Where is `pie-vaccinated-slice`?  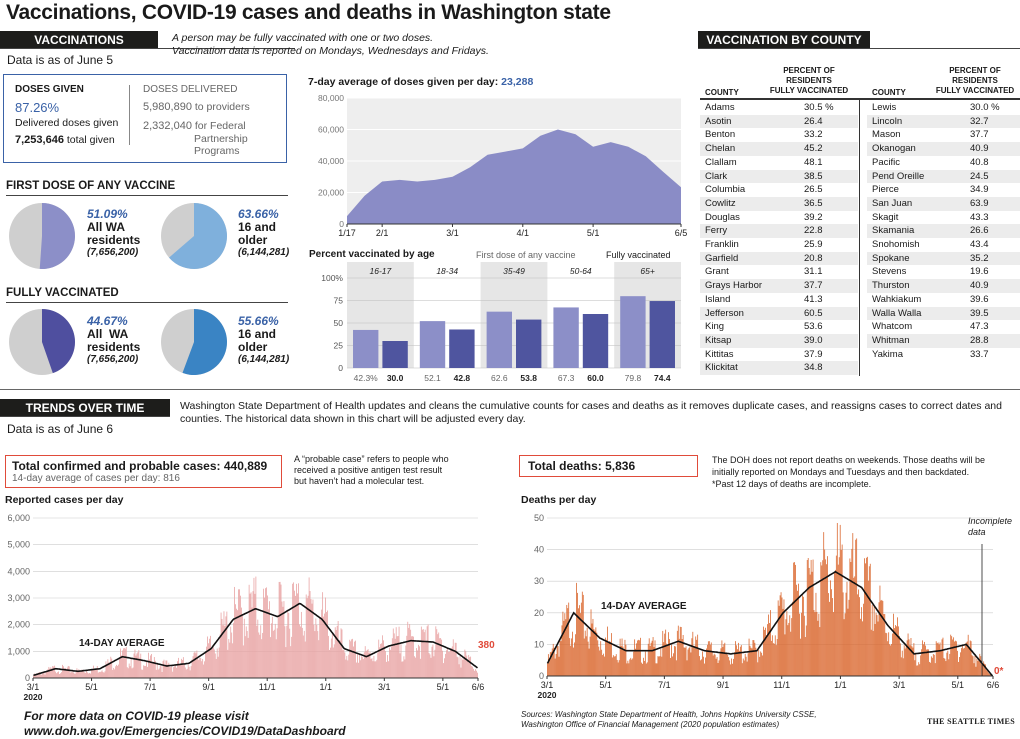
pie-vaccinated-slice is located at coordinates (198, 236).